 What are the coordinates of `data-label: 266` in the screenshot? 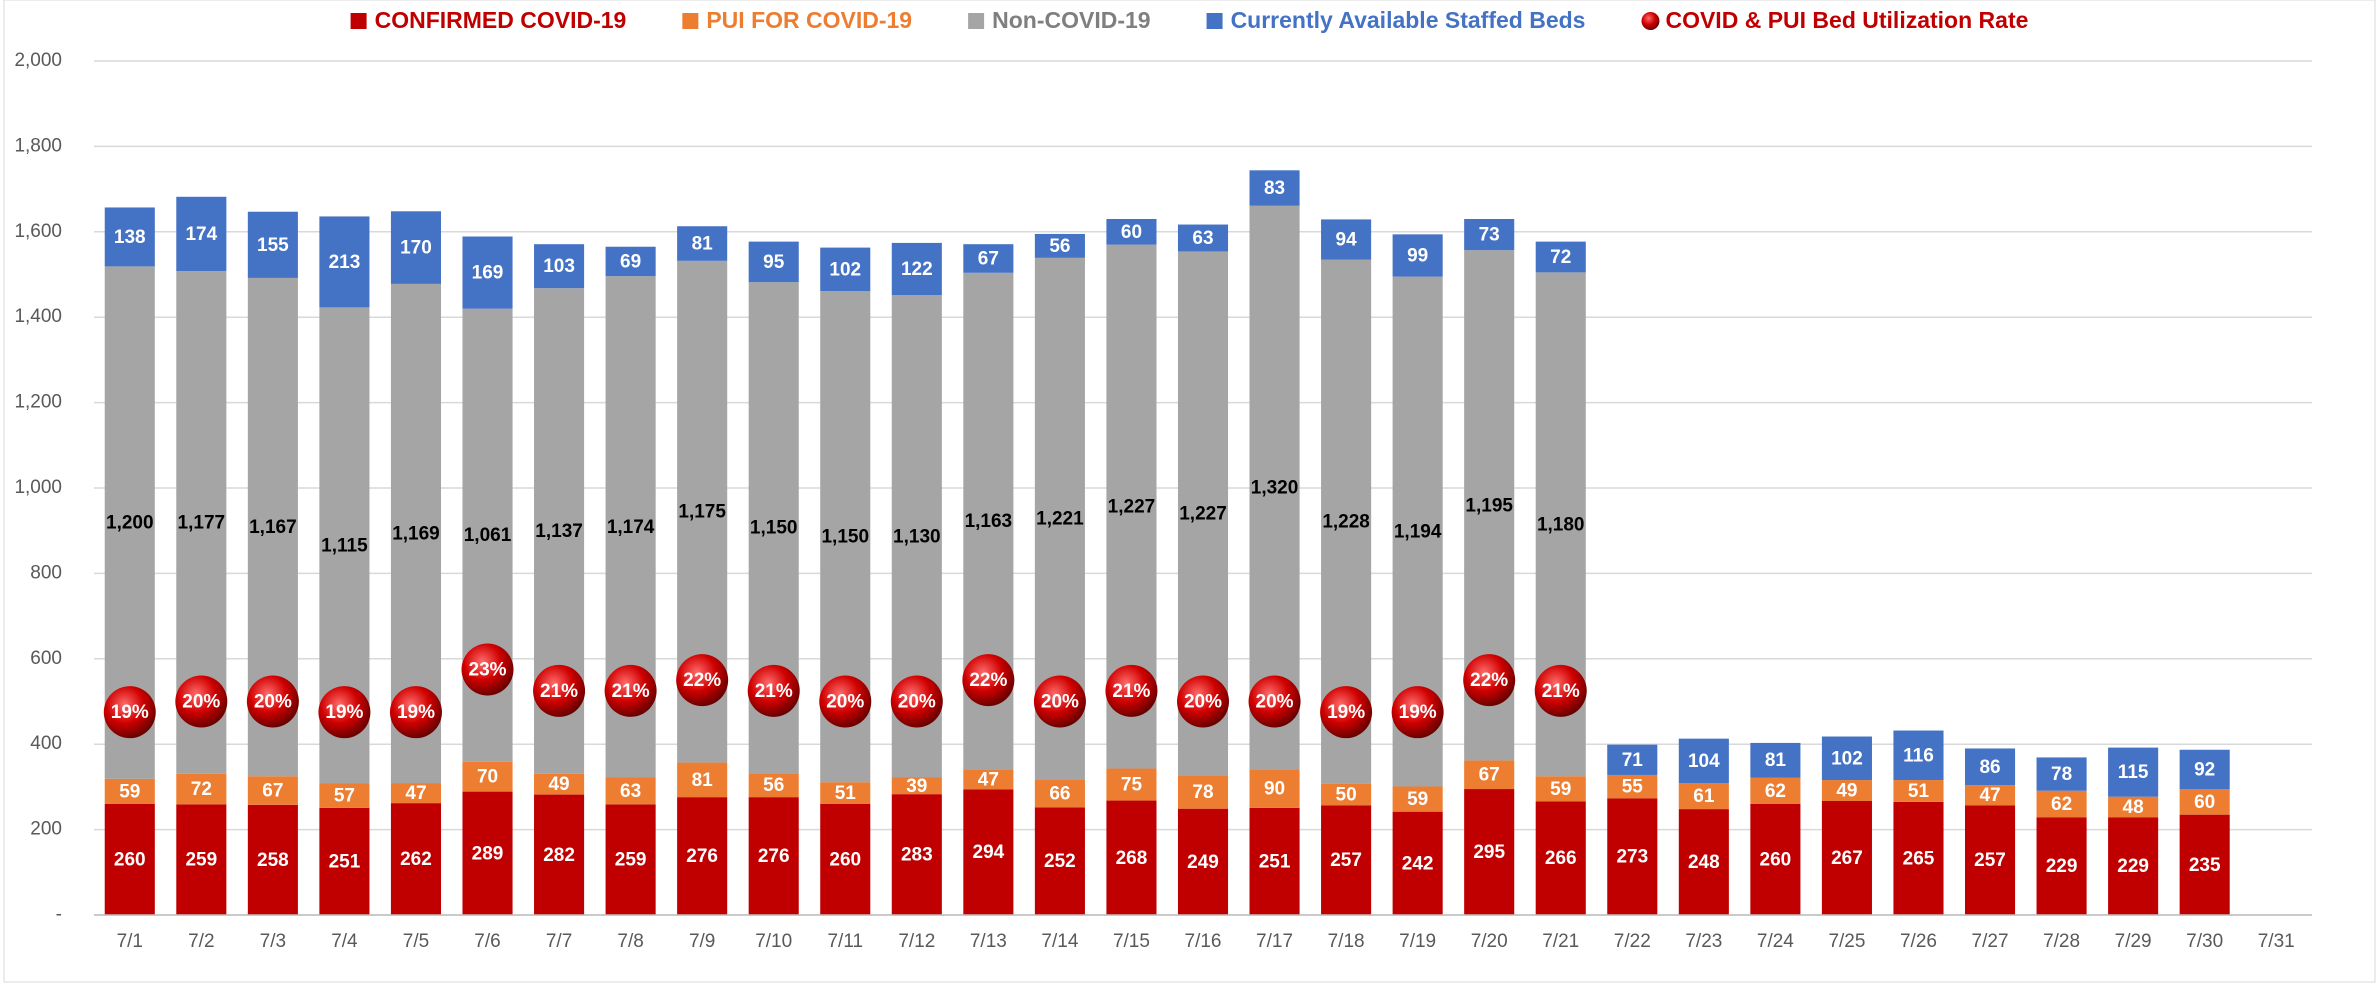 It's located at (1561, 858).